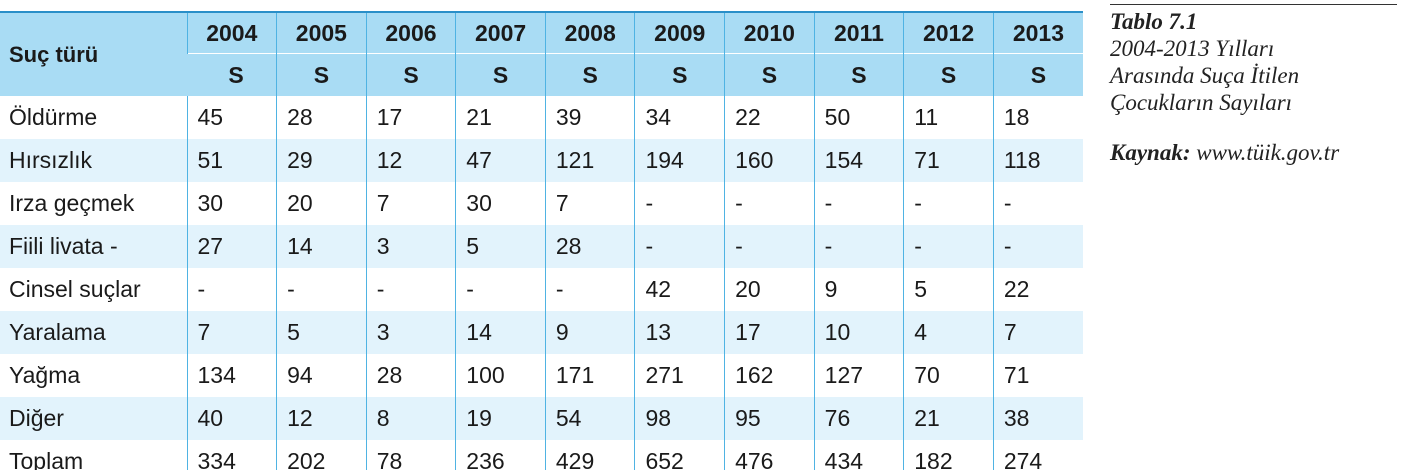 This screenshot has height=470, width=1409. I want to click on table-row: Diğer 40 12 8 19 54 98 95 76 21 38, so click(541, 418).